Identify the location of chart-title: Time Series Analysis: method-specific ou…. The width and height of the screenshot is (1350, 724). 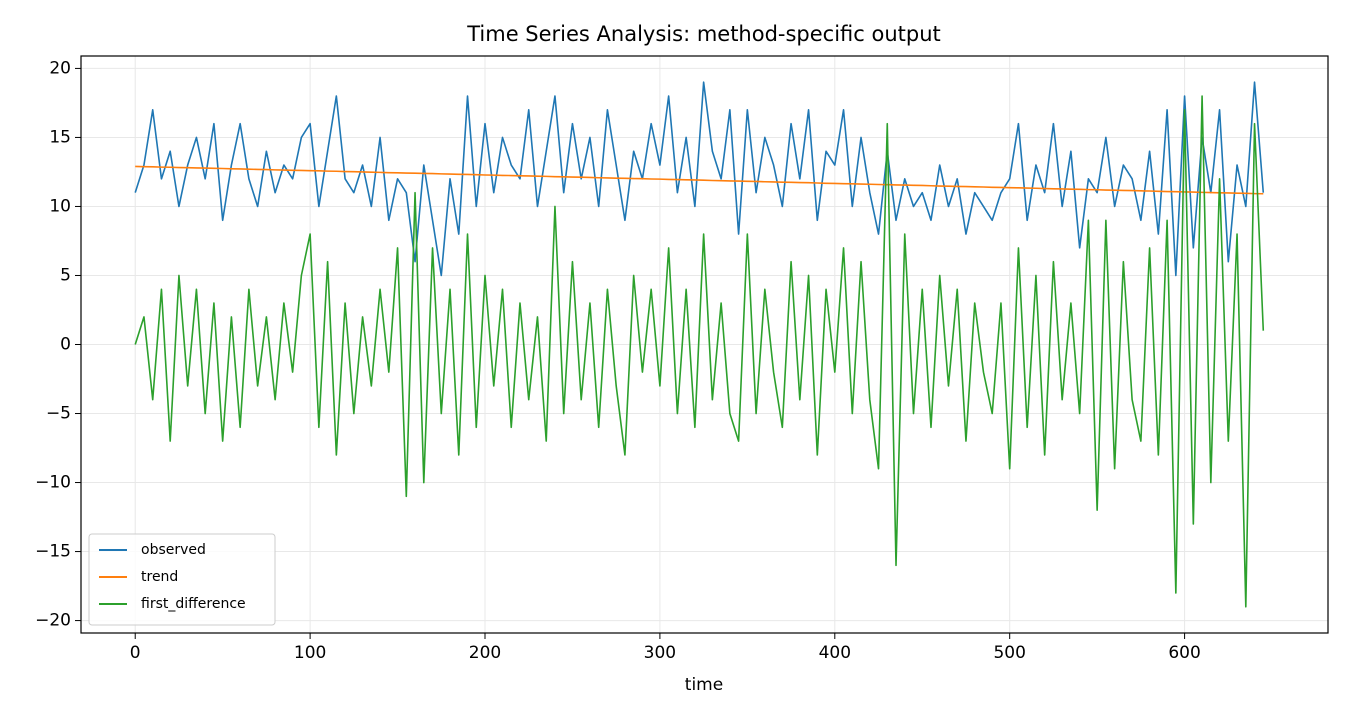
(703, 34).